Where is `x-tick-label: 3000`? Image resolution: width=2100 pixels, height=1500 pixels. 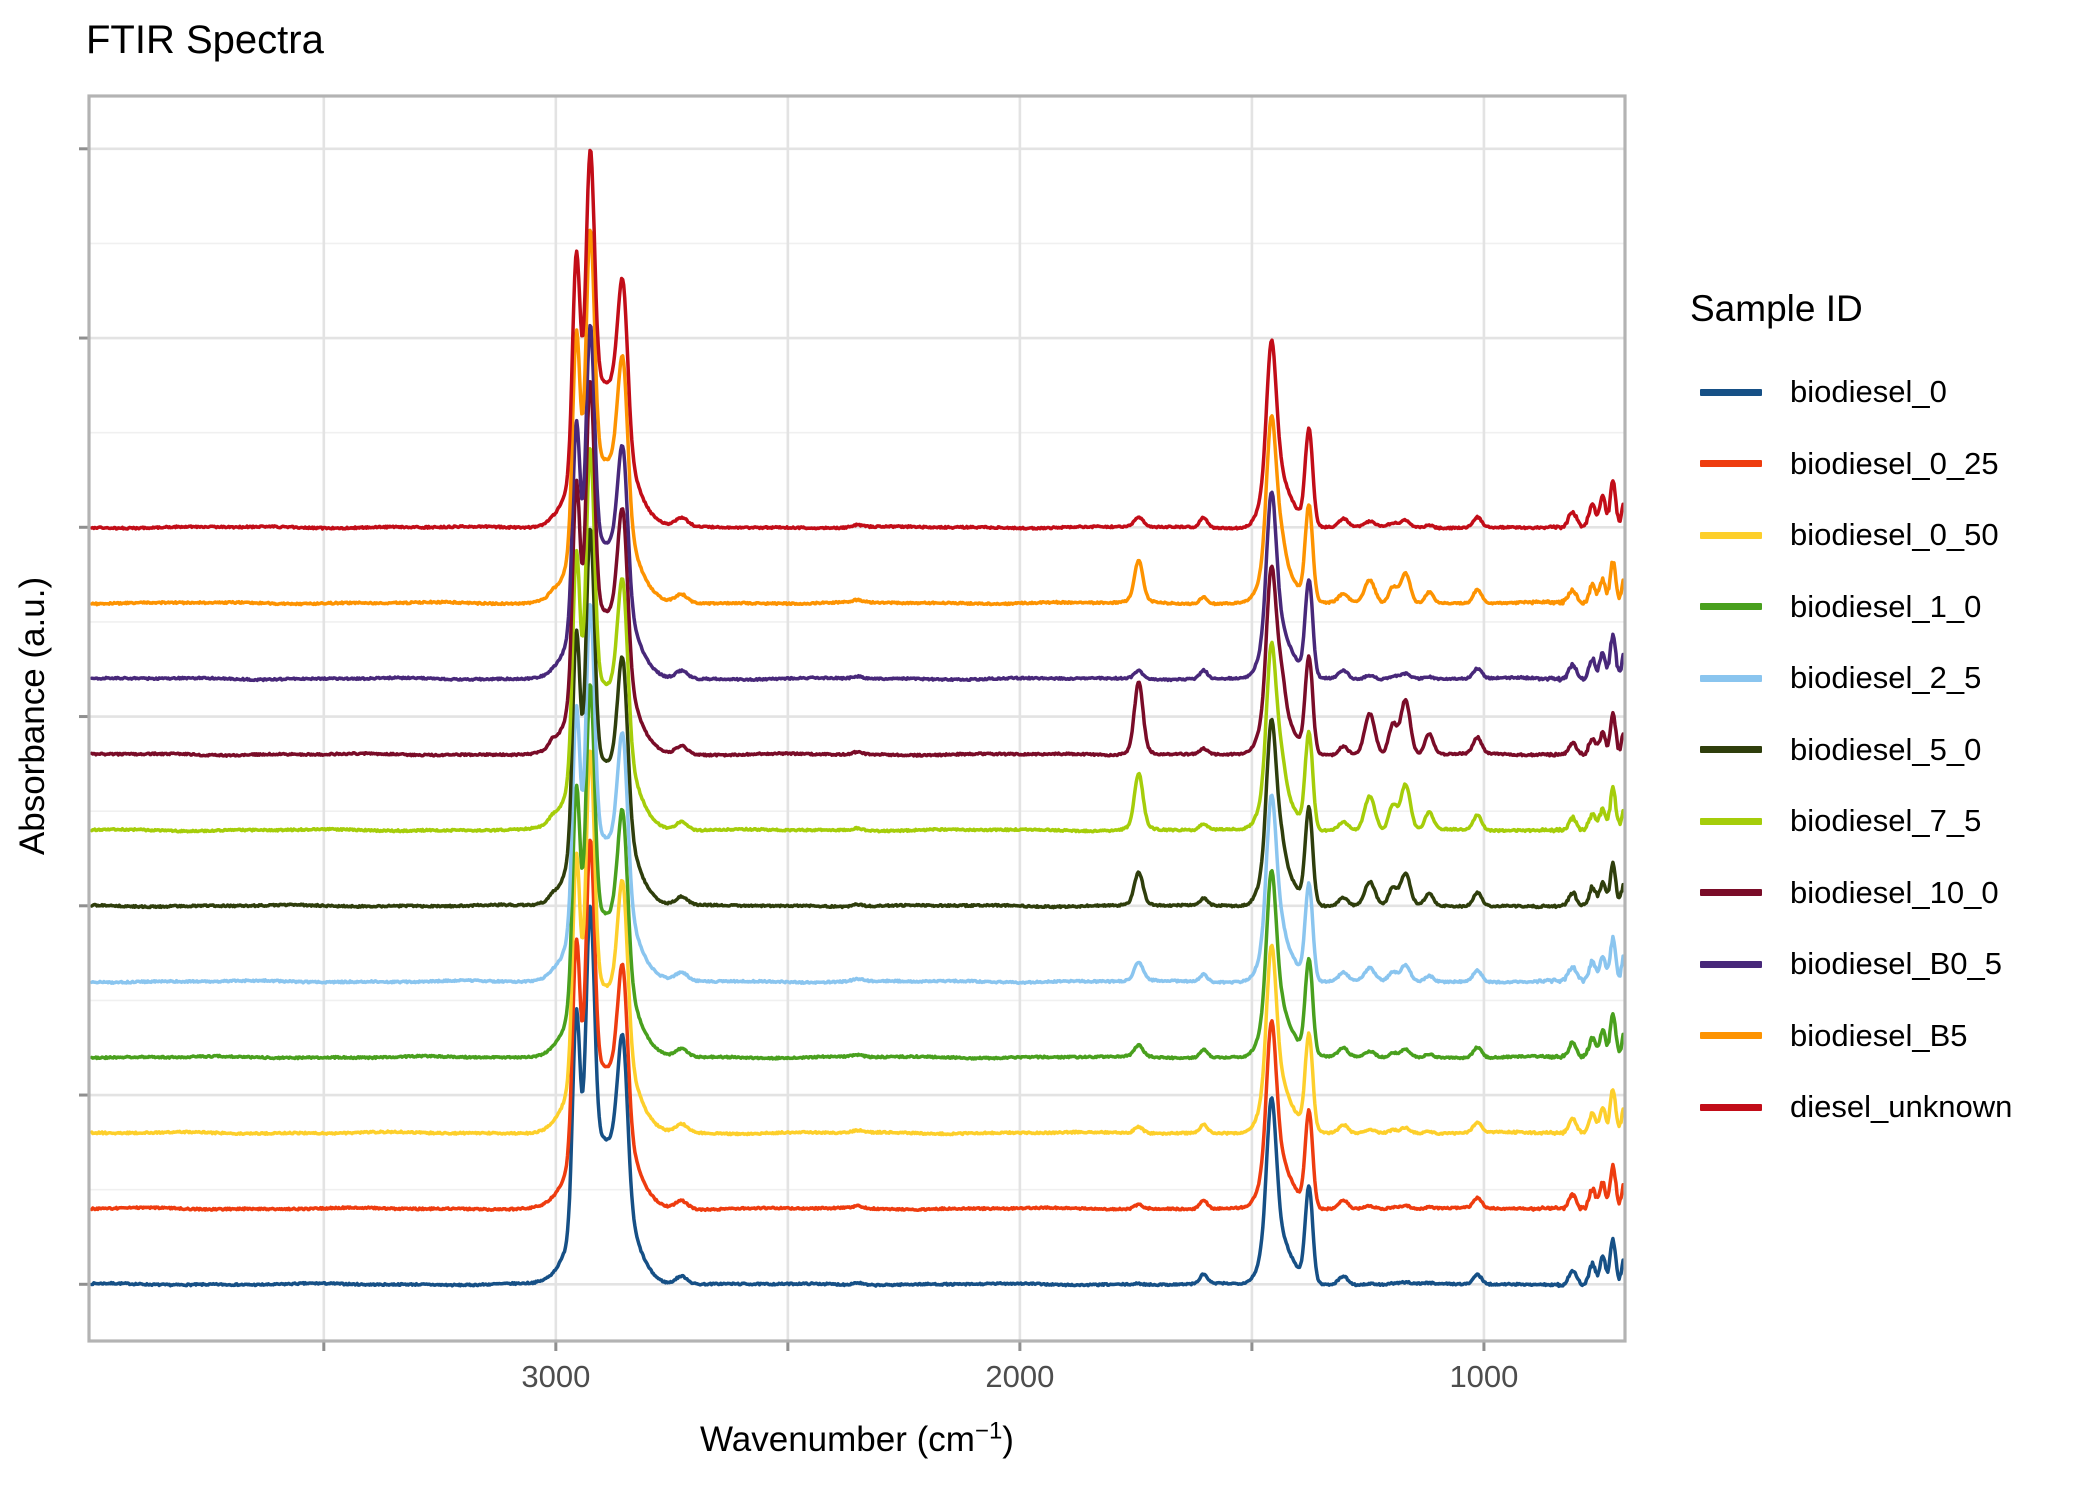
x-tick-label: 3000 is located at coordinates (555, 1376).